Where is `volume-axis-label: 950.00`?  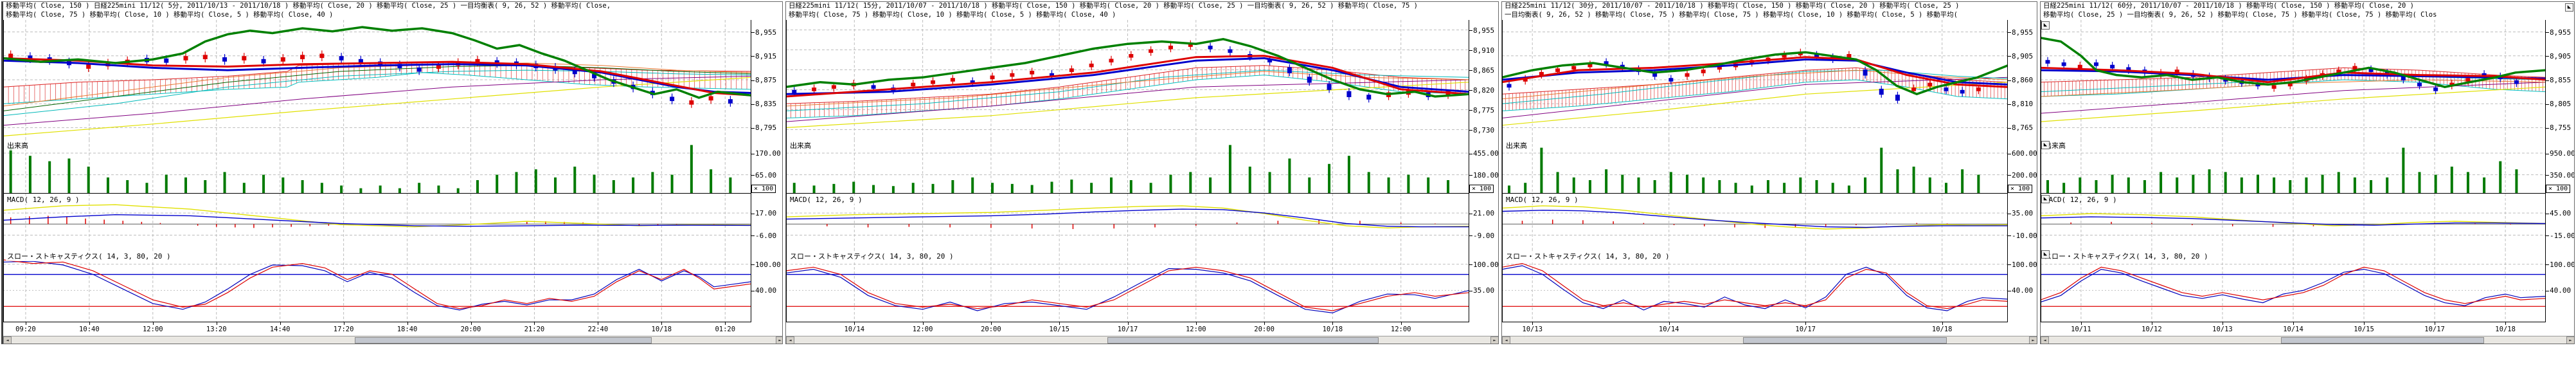 volume-axis-label: 950.00 is located at coordinates (2560, 153).